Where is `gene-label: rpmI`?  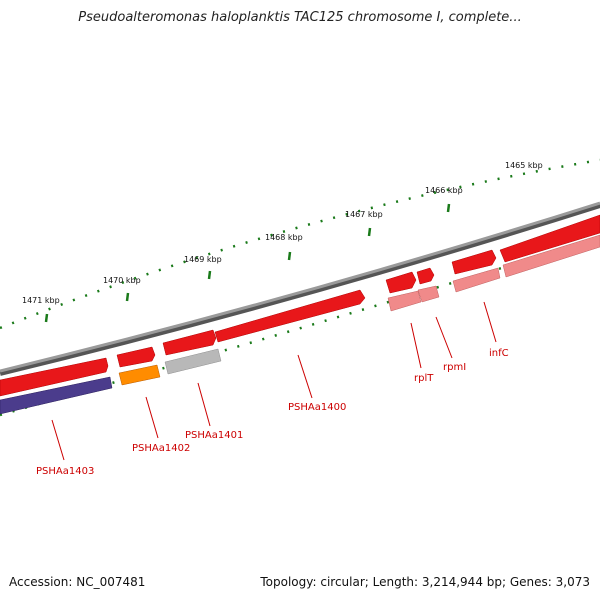
gene-label: rpmI is located at coordinates (454, 367).